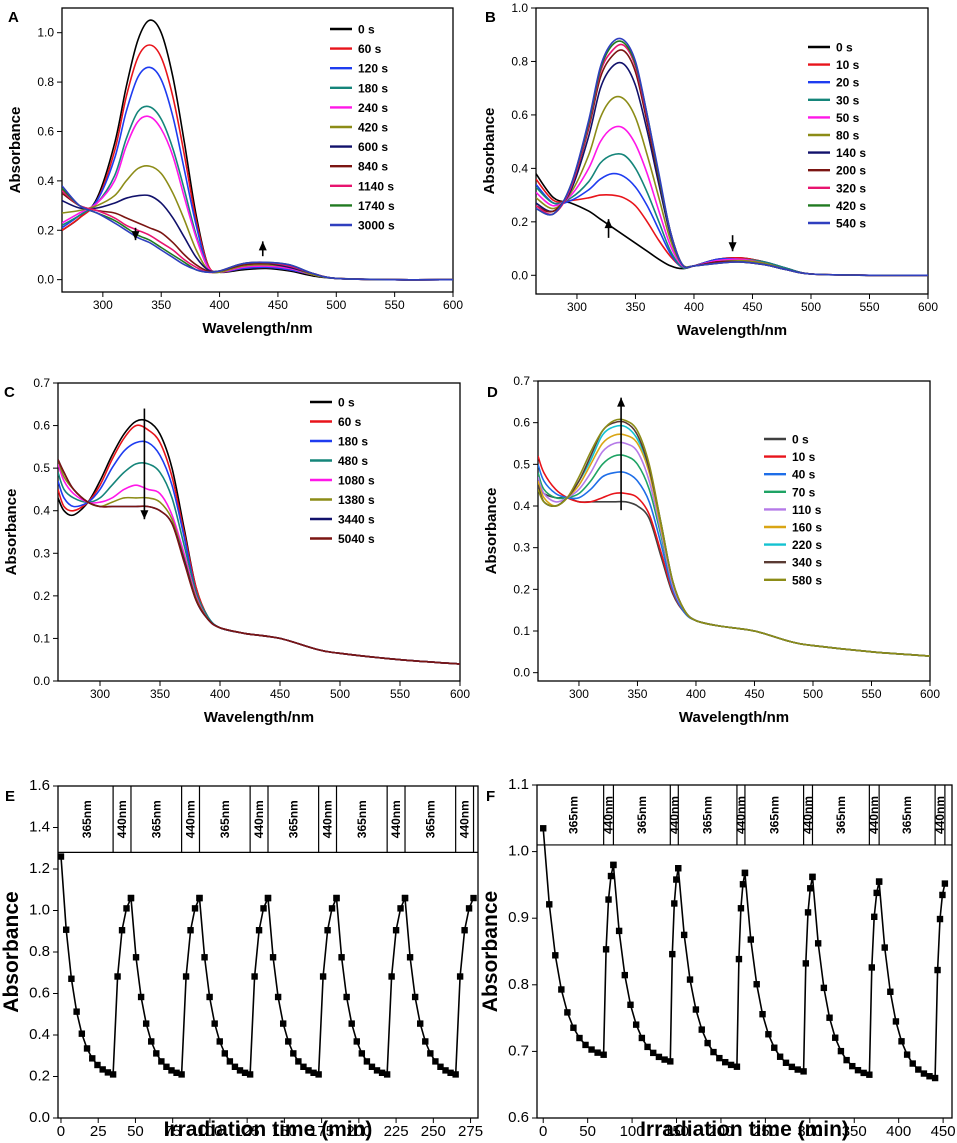 The width and height of the screenshot is (957, 1143). Describe the element at coordinates (321, 1131) in the screenshot. I see `x-tick-label: 175` at that location.